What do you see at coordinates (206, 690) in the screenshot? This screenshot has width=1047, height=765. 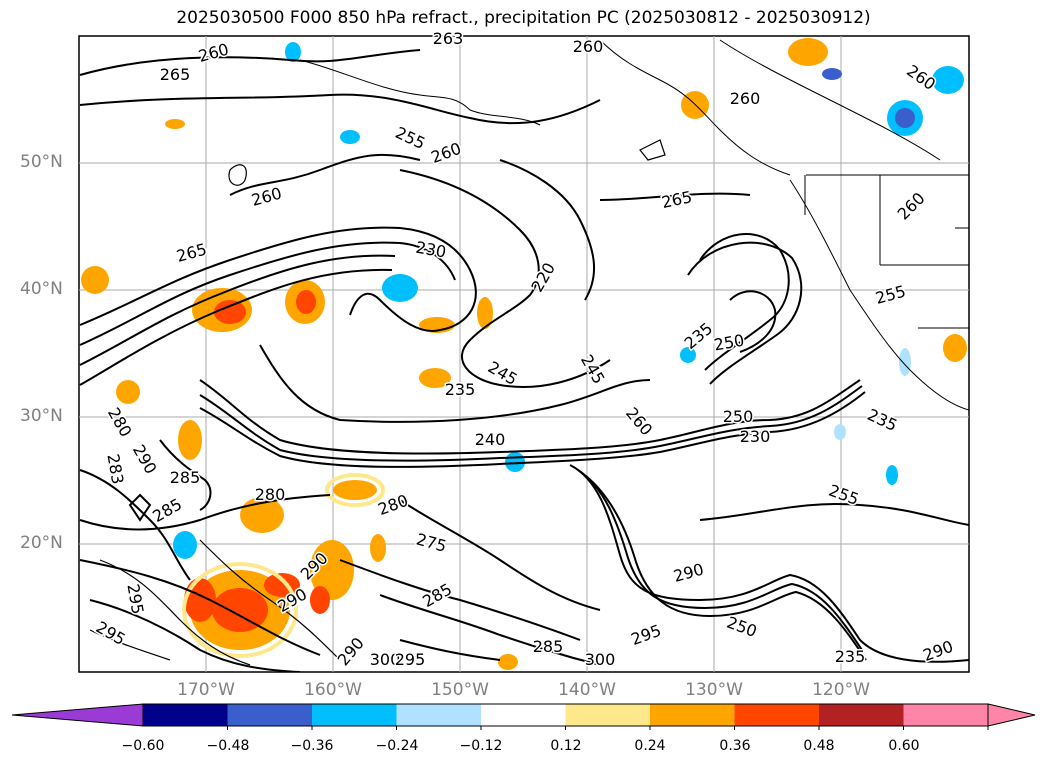 I see `lon-label-170w: 170°W` at bounding box center [206, 690].